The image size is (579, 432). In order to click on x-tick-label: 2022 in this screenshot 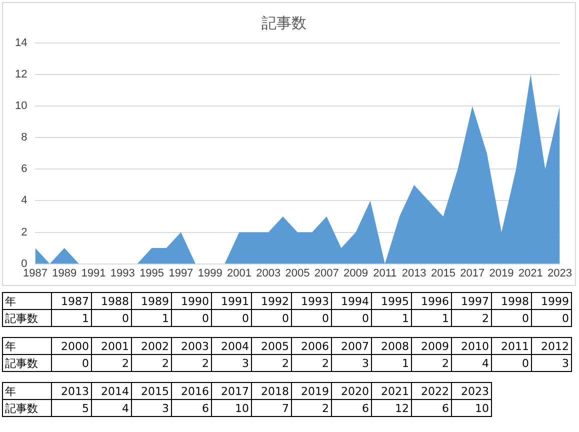, I will do `click(432, 391)`.